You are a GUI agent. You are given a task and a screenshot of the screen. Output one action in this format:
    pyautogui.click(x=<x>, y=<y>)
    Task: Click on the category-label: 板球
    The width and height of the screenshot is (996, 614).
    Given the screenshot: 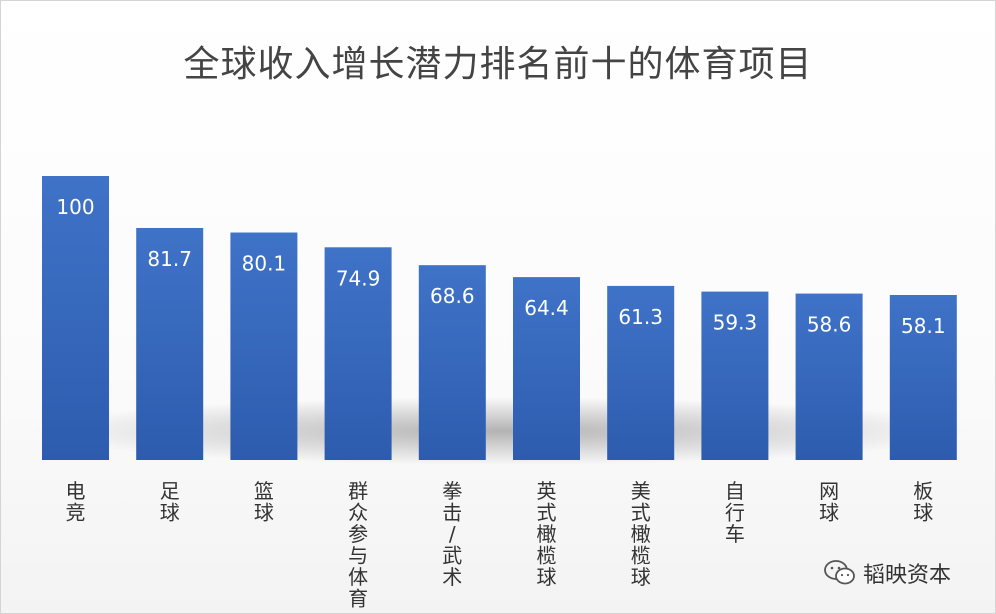 What is the action you would take?
    pyautogui.click(x=923, y=502)
    